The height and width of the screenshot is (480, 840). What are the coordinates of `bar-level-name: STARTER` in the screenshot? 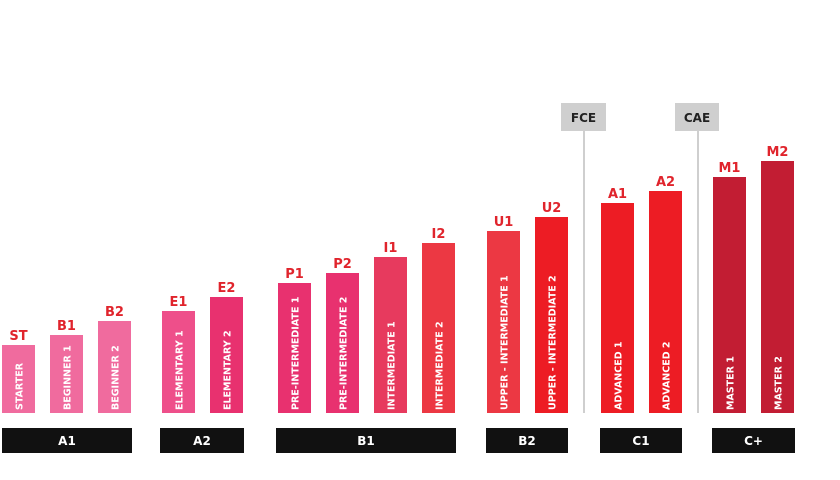 It's located at (20, 386).